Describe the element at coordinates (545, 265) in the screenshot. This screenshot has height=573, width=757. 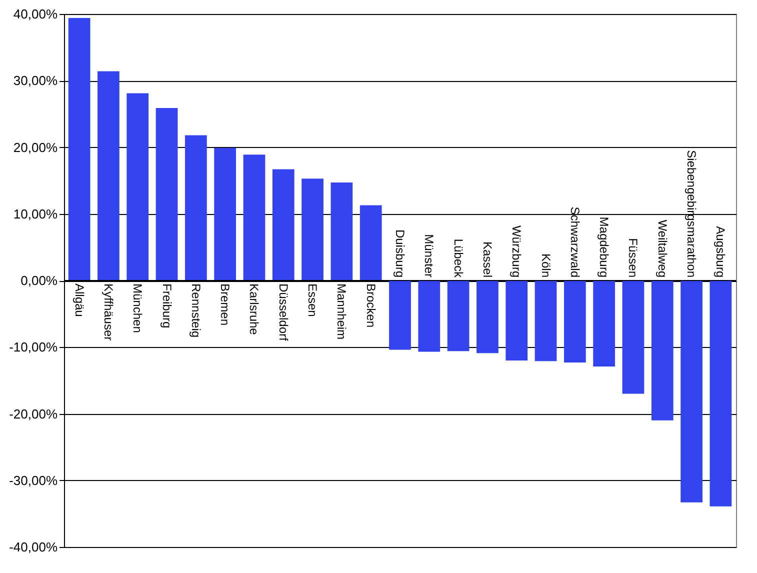
I see `x-tick-label: Köln` at that location.